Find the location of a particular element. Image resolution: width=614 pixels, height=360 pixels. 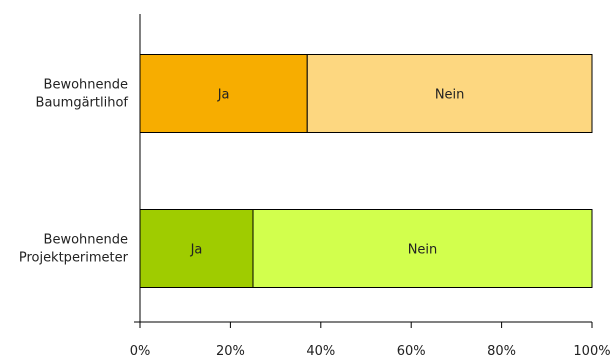

bar-2-nein-label: Nein is located at coordinates (423, 250).